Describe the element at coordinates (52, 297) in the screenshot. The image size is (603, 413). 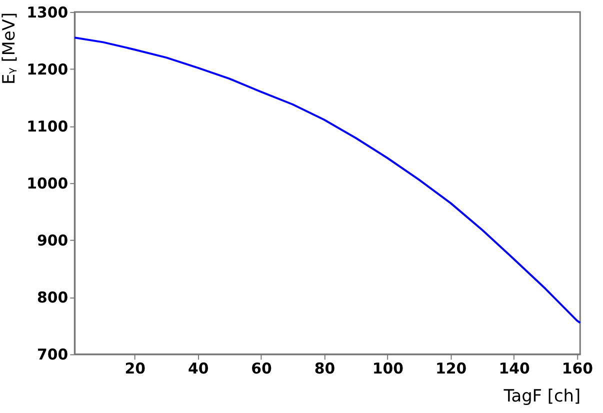
I see `y-tick-label: 800` at that location.